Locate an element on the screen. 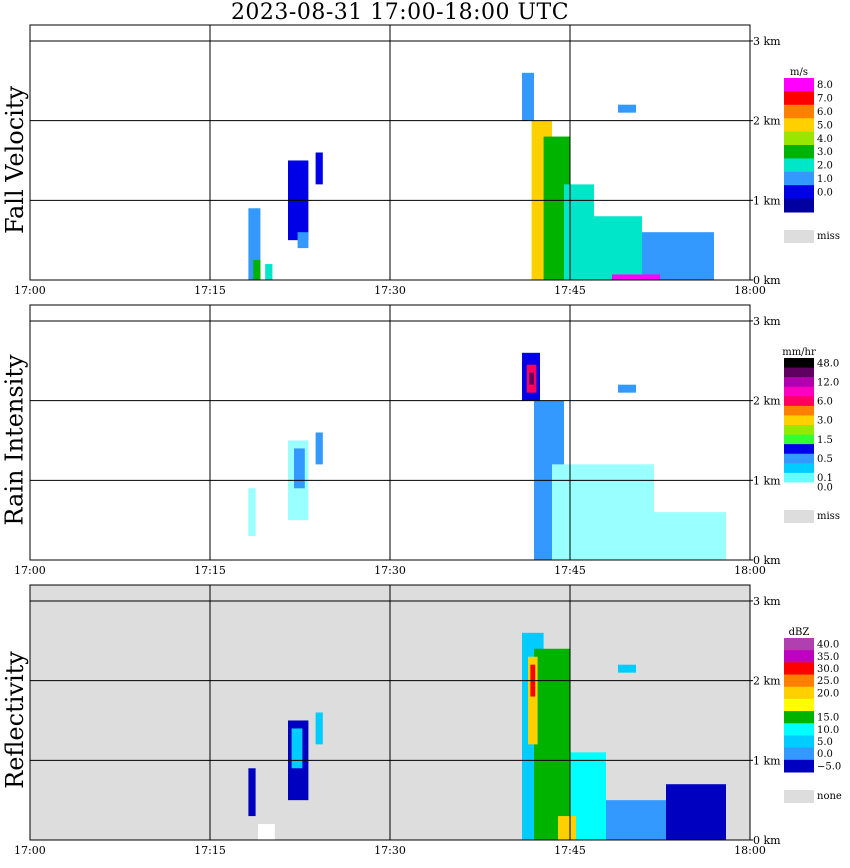 The image size is (850, 868). legend-label: 8.0 is located at coordinates (825, 85).